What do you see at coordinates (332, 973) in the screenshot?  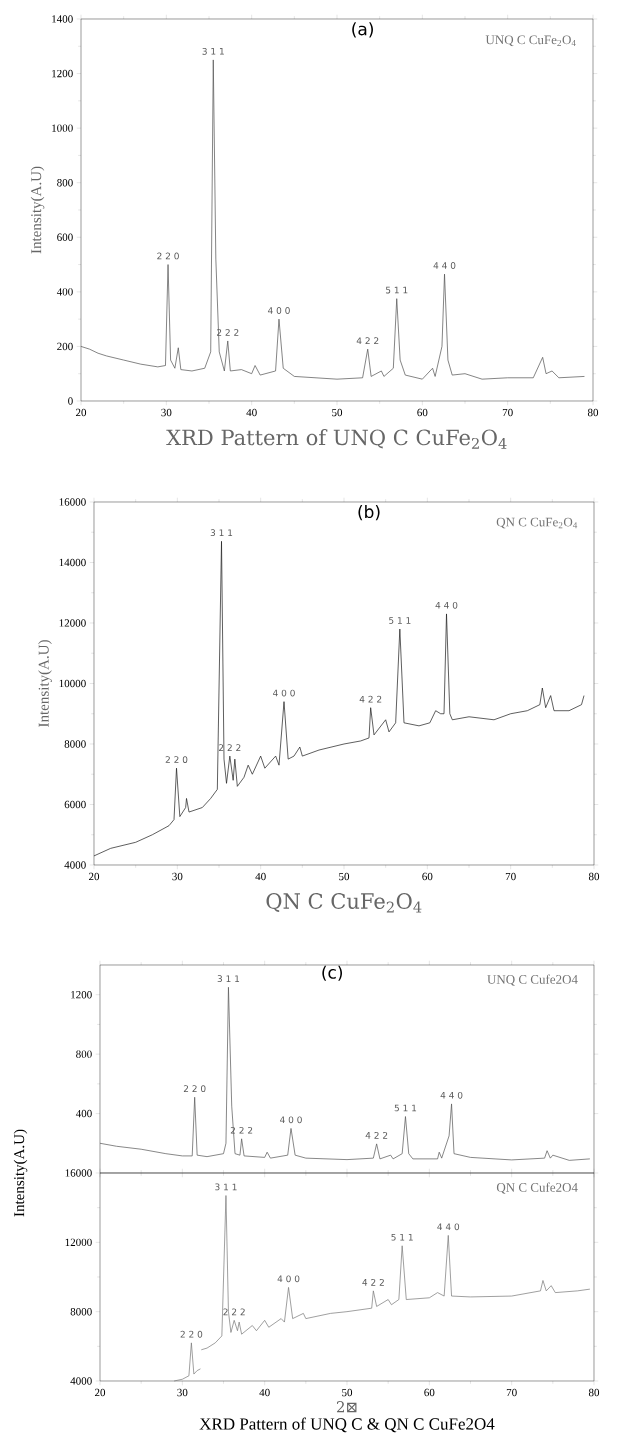 I see `chart-title: (c)` at bounding box center [332, 973].